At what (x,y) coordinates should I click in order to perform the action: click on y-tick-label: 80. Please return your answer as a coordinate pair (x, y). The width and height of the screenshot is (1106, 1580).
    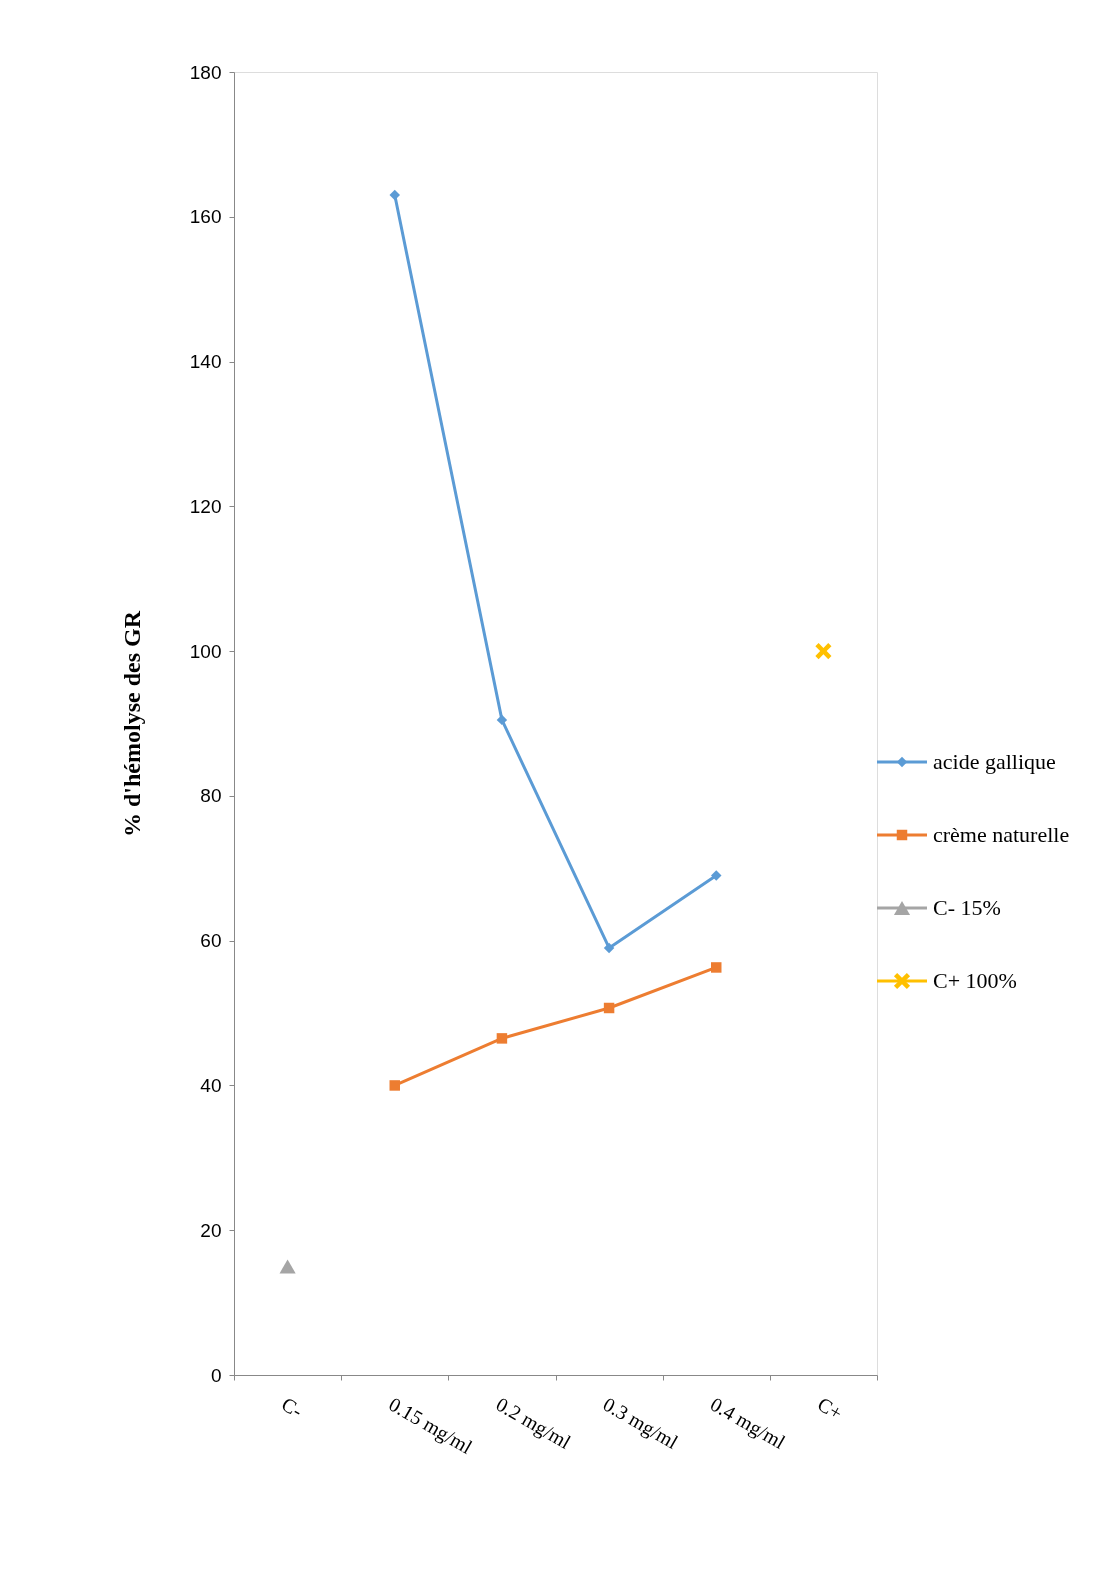
    Looking at the image, I should click on (211, 796).